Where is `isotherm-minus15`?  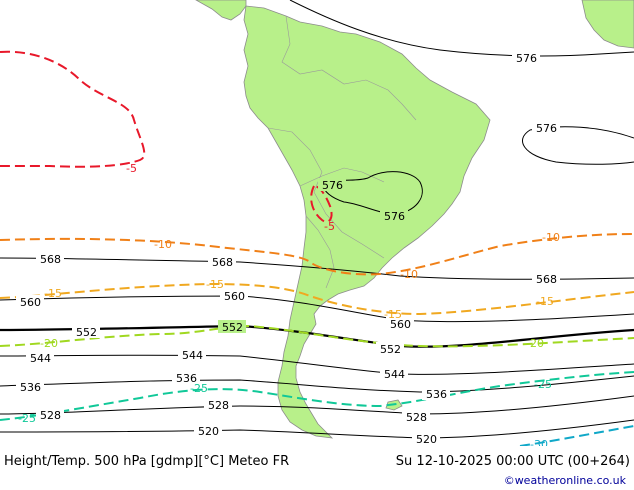 isotherm-minus15 is located at coordinates (317, 299).